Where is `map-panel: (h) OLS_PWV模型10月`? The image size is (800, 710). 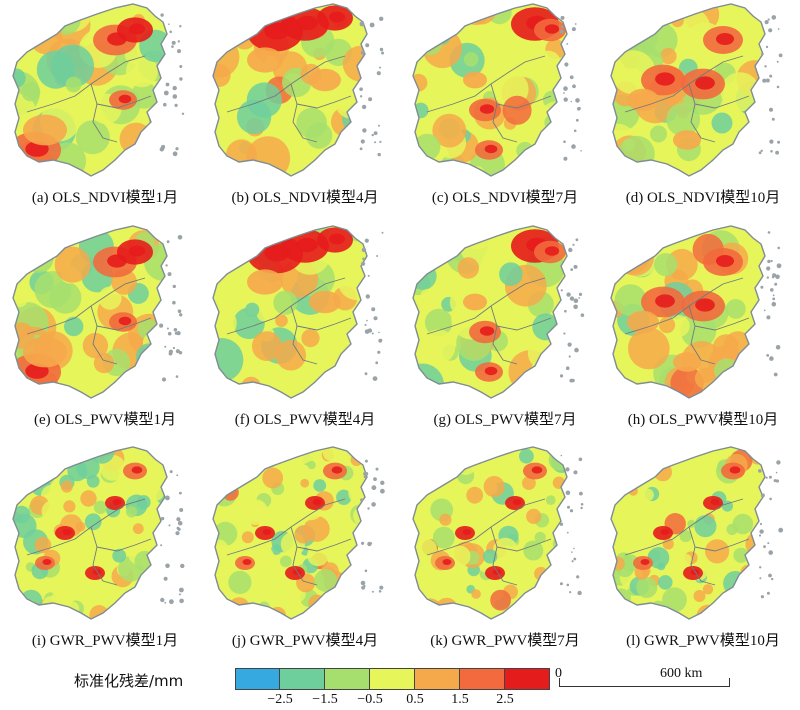 map-panel: (h) OLS_PWV模型10月 is located at coordinates (701, 332).